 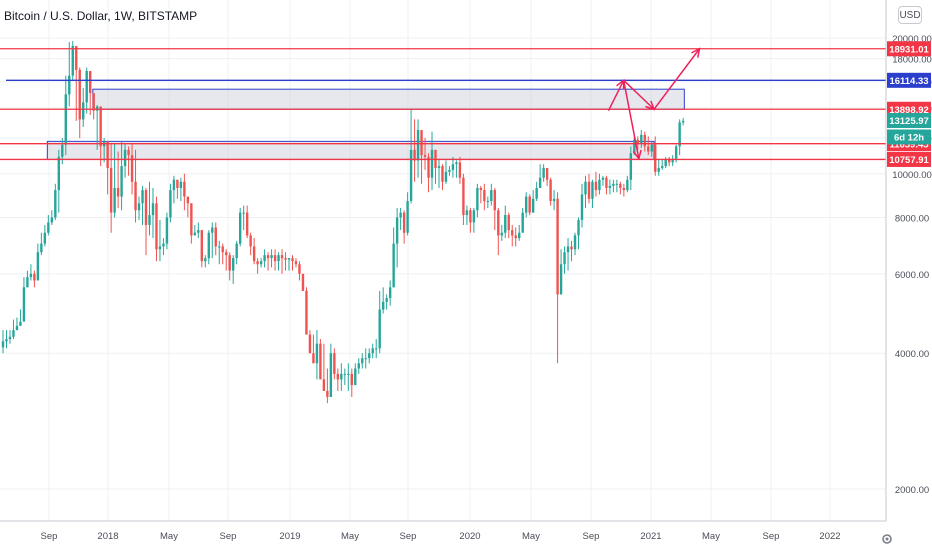 I want to click on projection-arrows, so click(x=654, y=104).